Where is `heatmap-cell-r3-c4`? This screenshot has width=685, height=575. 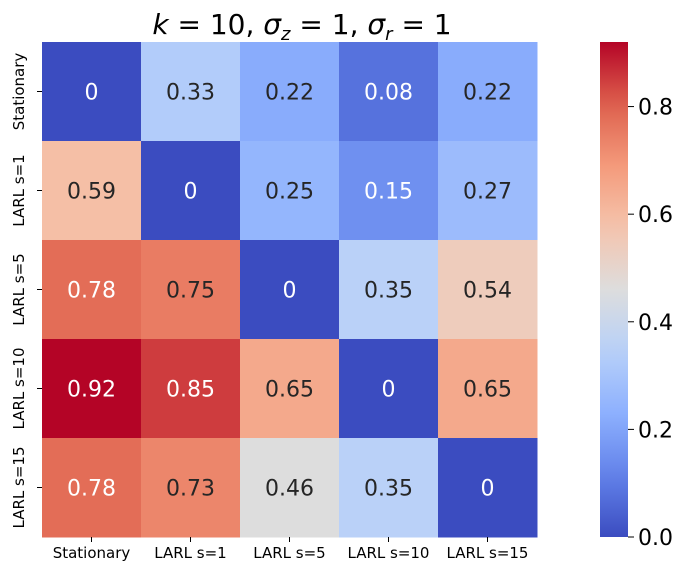 heatmap-cell-r3-c4 is located at coordinates (488, 389).